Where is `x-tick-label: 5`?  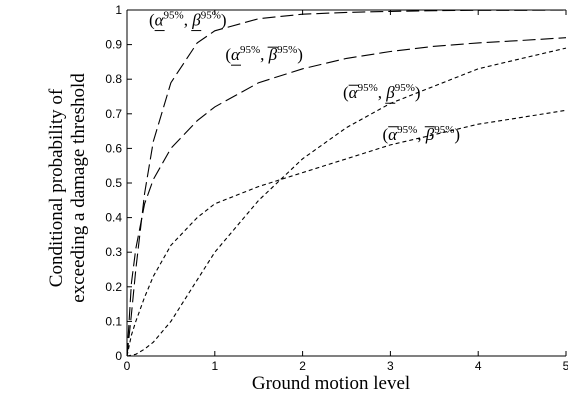
x-tick-label: 5 is located at coordinates (565, 366).